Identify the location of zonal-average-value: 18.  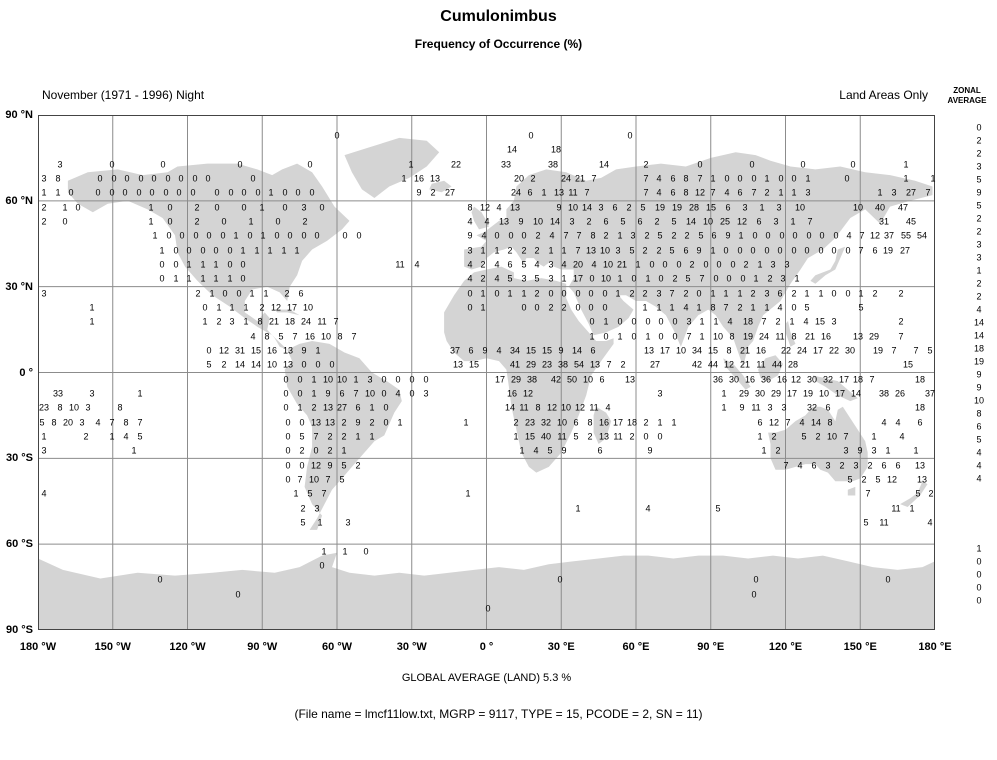
(979, 348).